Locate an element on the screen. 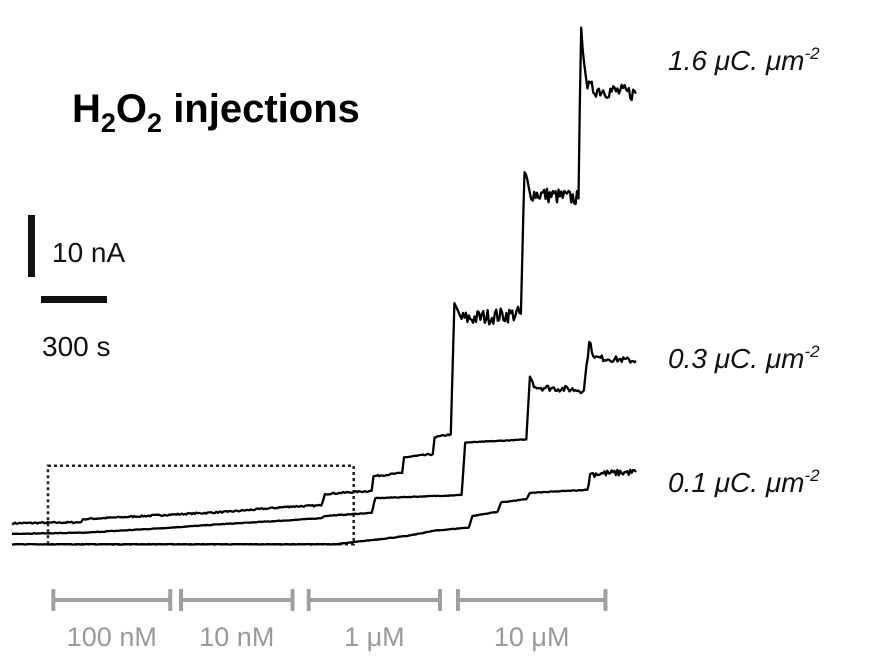 This screenshot has width=875, height=661. current-scale-label: 10 nA is located at coordinates (88, 252).